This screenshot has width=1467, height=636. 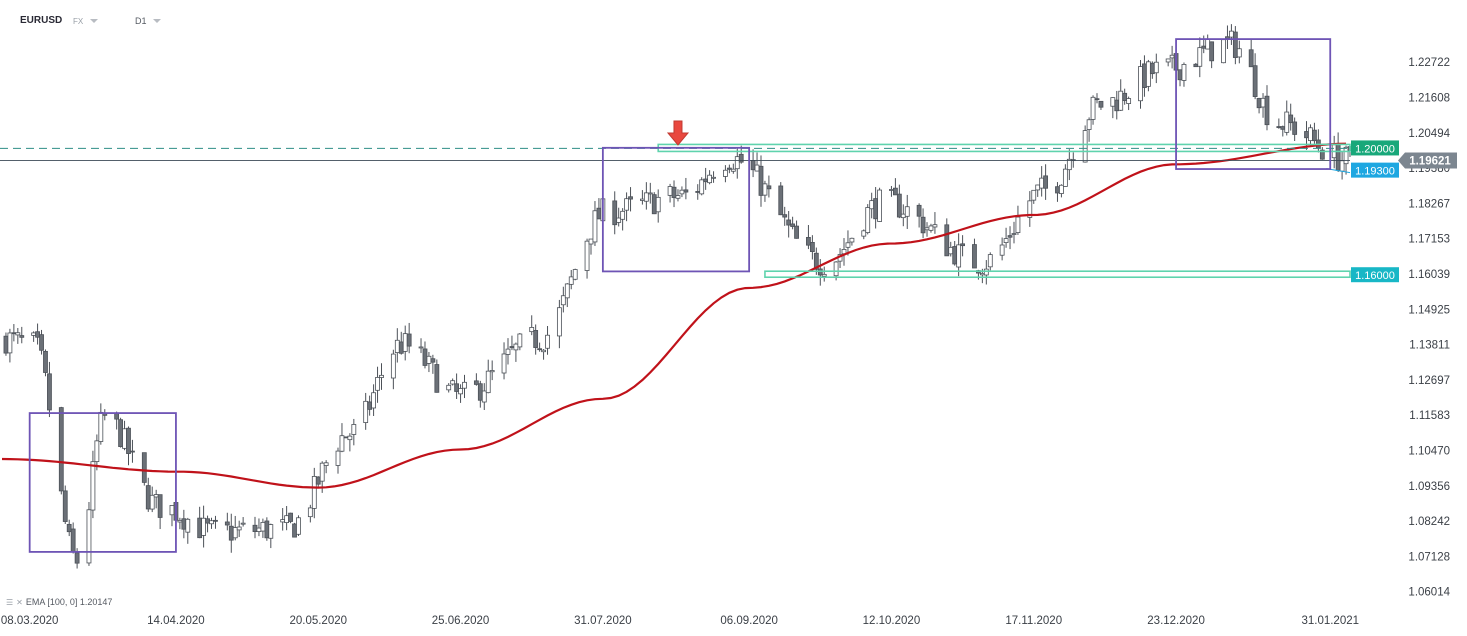 What do you see at coordinates (141, 21) in the screenshot?
I see `timeframe-label: D1` at bounding box center [141, 21].